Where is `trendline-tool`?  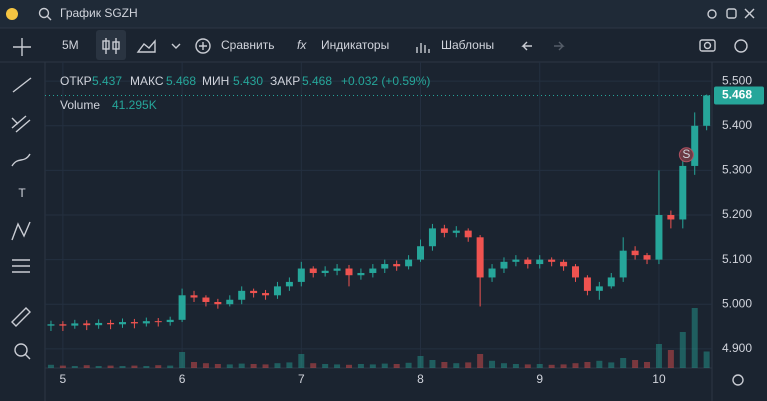 trendline-tool is located at coordinates (22, 85).